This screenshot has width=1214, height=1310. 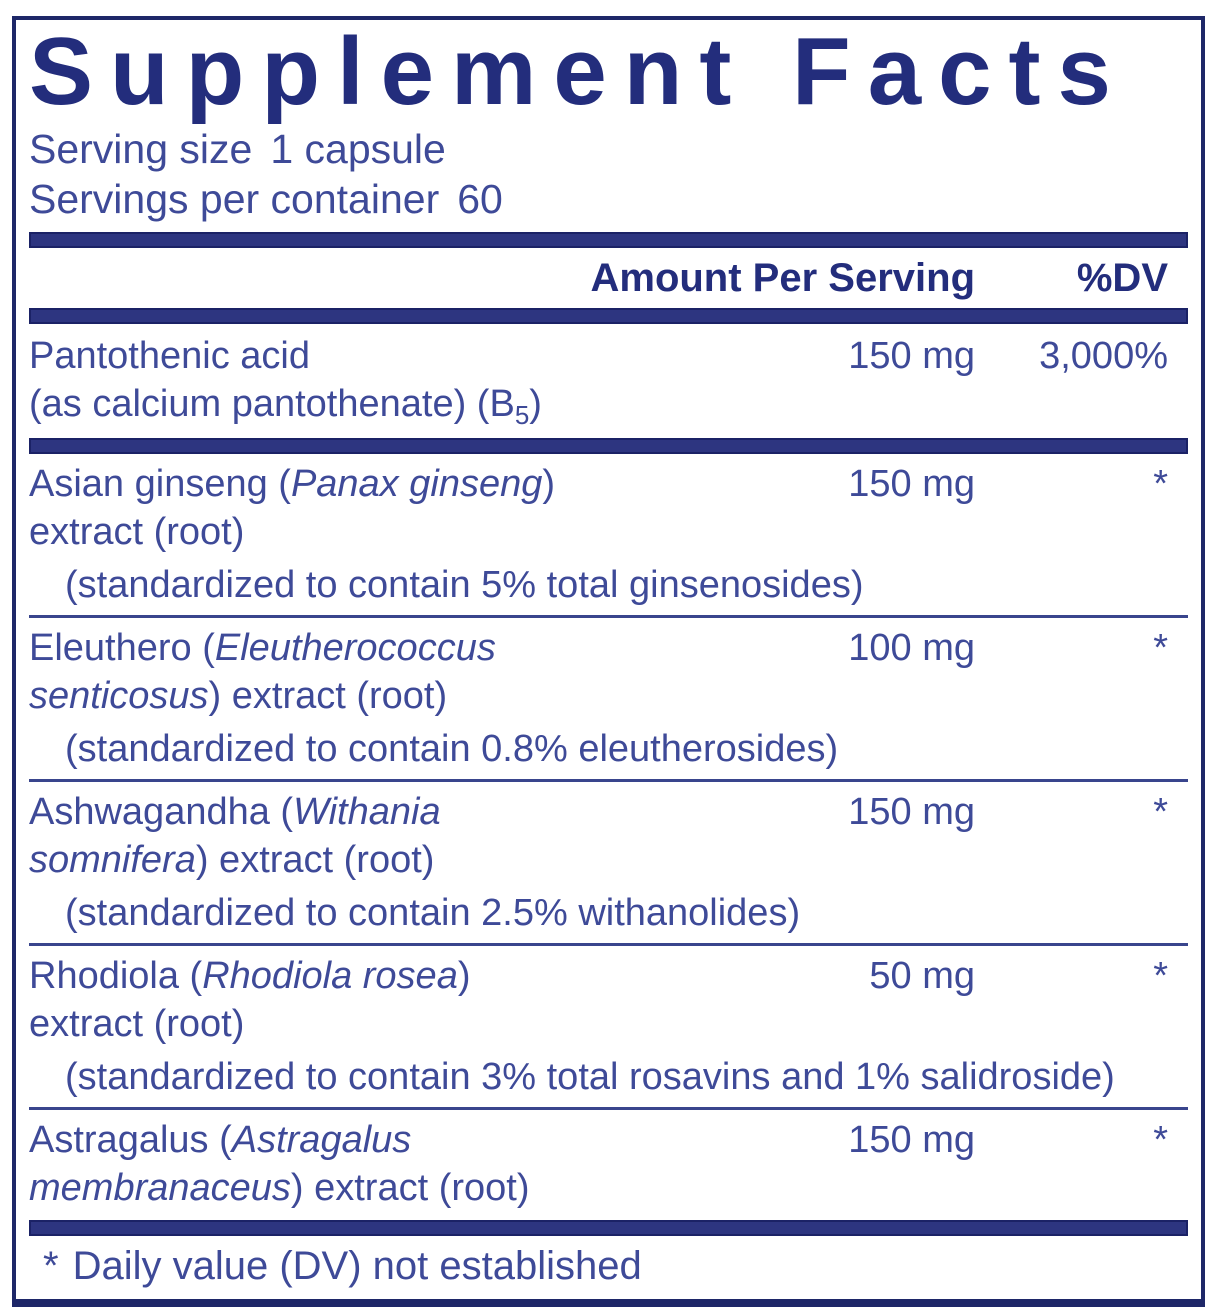 What do you see at coordinates (238, 696) in the screenshot?
I see `ingredient-name-continued: senticosus) extract (root)` at bounding box center [238, 696].